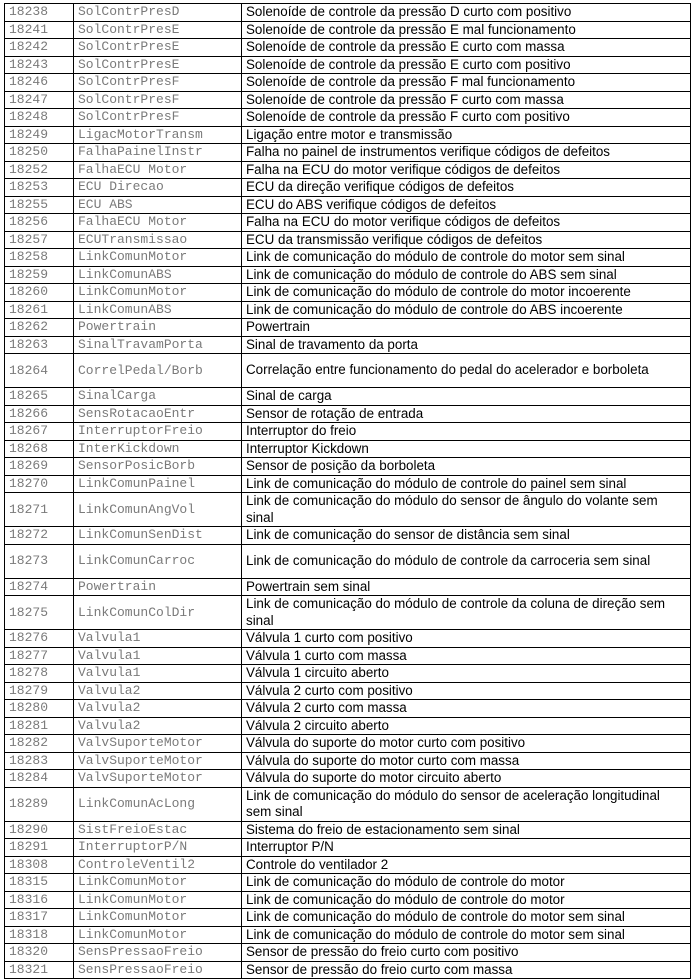 This screenshot has height=979, width=694. Describe the element at coordinates (39, 448) in the screenshot. I see `code-cell: 18268` at that location.